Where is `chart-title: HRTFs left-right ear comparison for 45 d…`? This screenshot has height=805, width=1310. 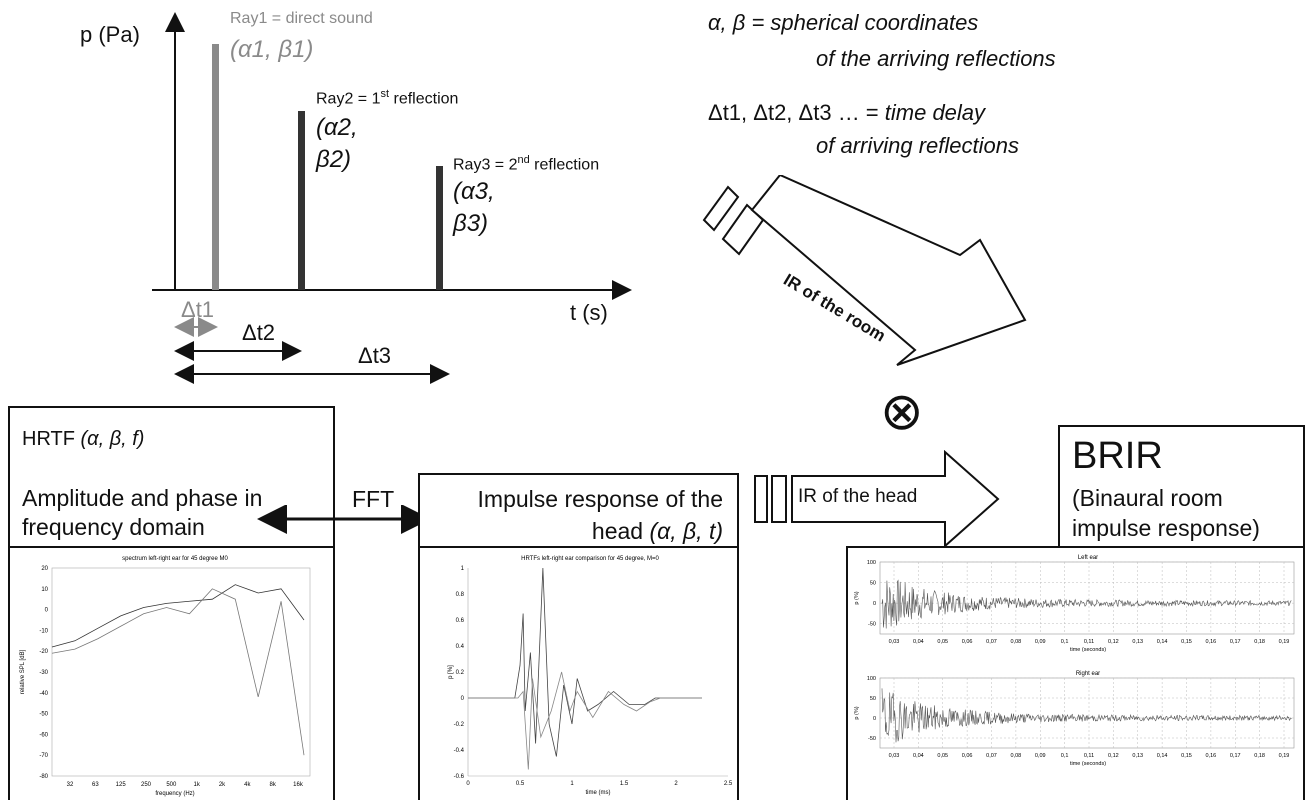 chart-title: HRTFs left-right ear comparison for 45 d… is located at coordinates (590, 559).